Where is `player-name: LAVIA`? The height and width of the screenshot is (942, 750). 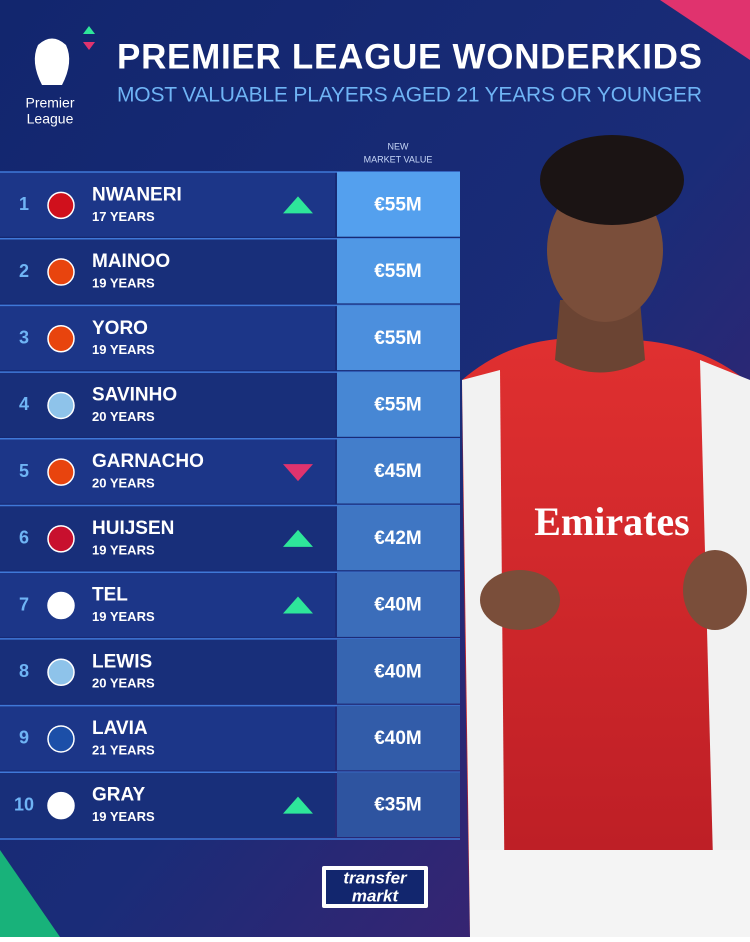
player-name: LAVIA is located at coordinates (120, 728).